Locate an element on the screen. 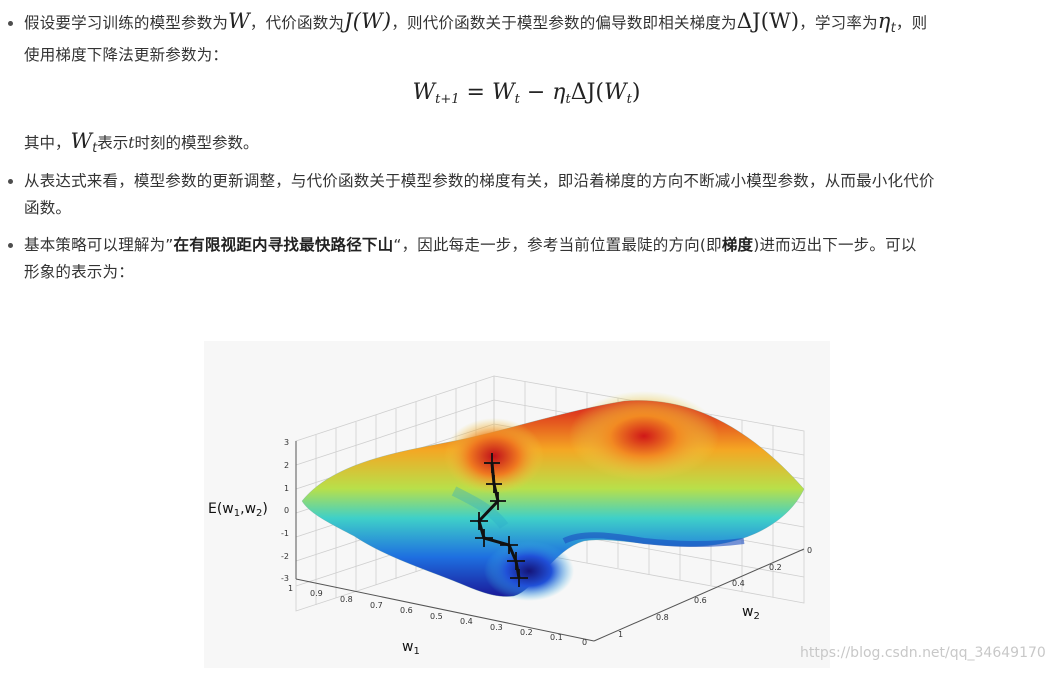 The height and width of the screenshot is (673, 1053). z-tick: 1 is located at coordinates (286, 488).